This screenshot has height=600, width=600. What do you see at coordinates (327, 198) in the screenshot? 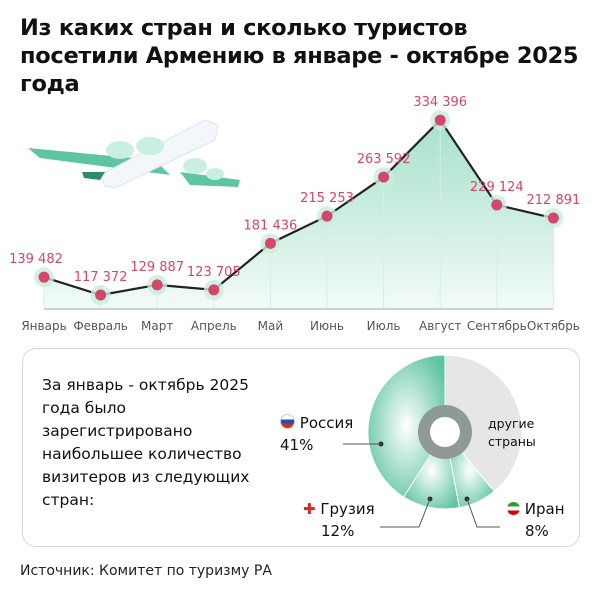
I see `data-label: 215 253` at bounding box center [327, 198].